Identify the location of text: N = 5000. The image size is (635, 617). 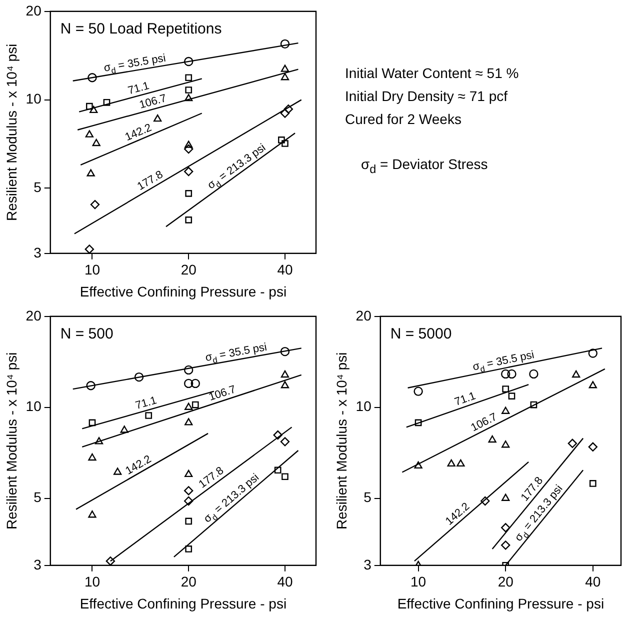
(421, 333).